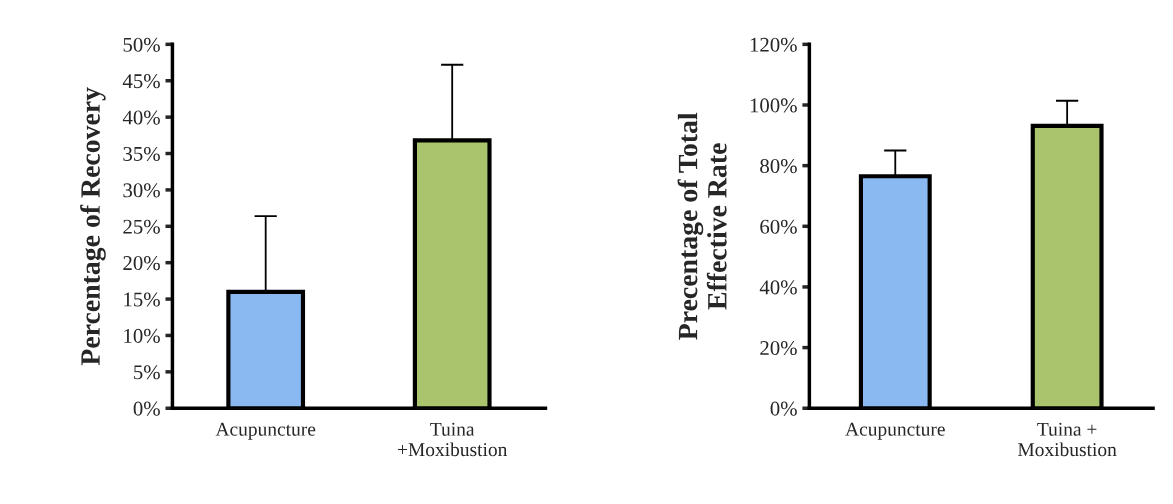 This screenshot has width=1173, height=504. I want to click on y-tick-label: 15%, so click(142, 299).